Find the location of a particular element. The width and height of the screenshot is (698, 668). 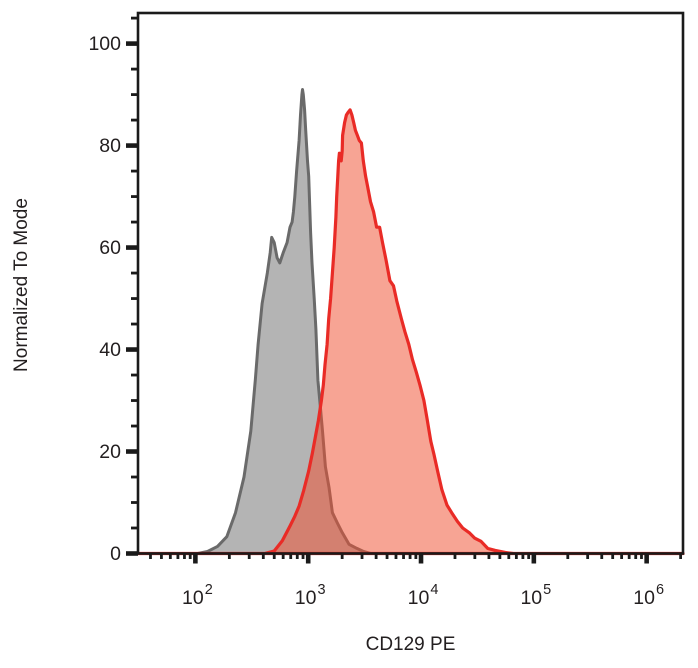

y-axis-title: Normalized To Mode is located at coordinates (21, 285).